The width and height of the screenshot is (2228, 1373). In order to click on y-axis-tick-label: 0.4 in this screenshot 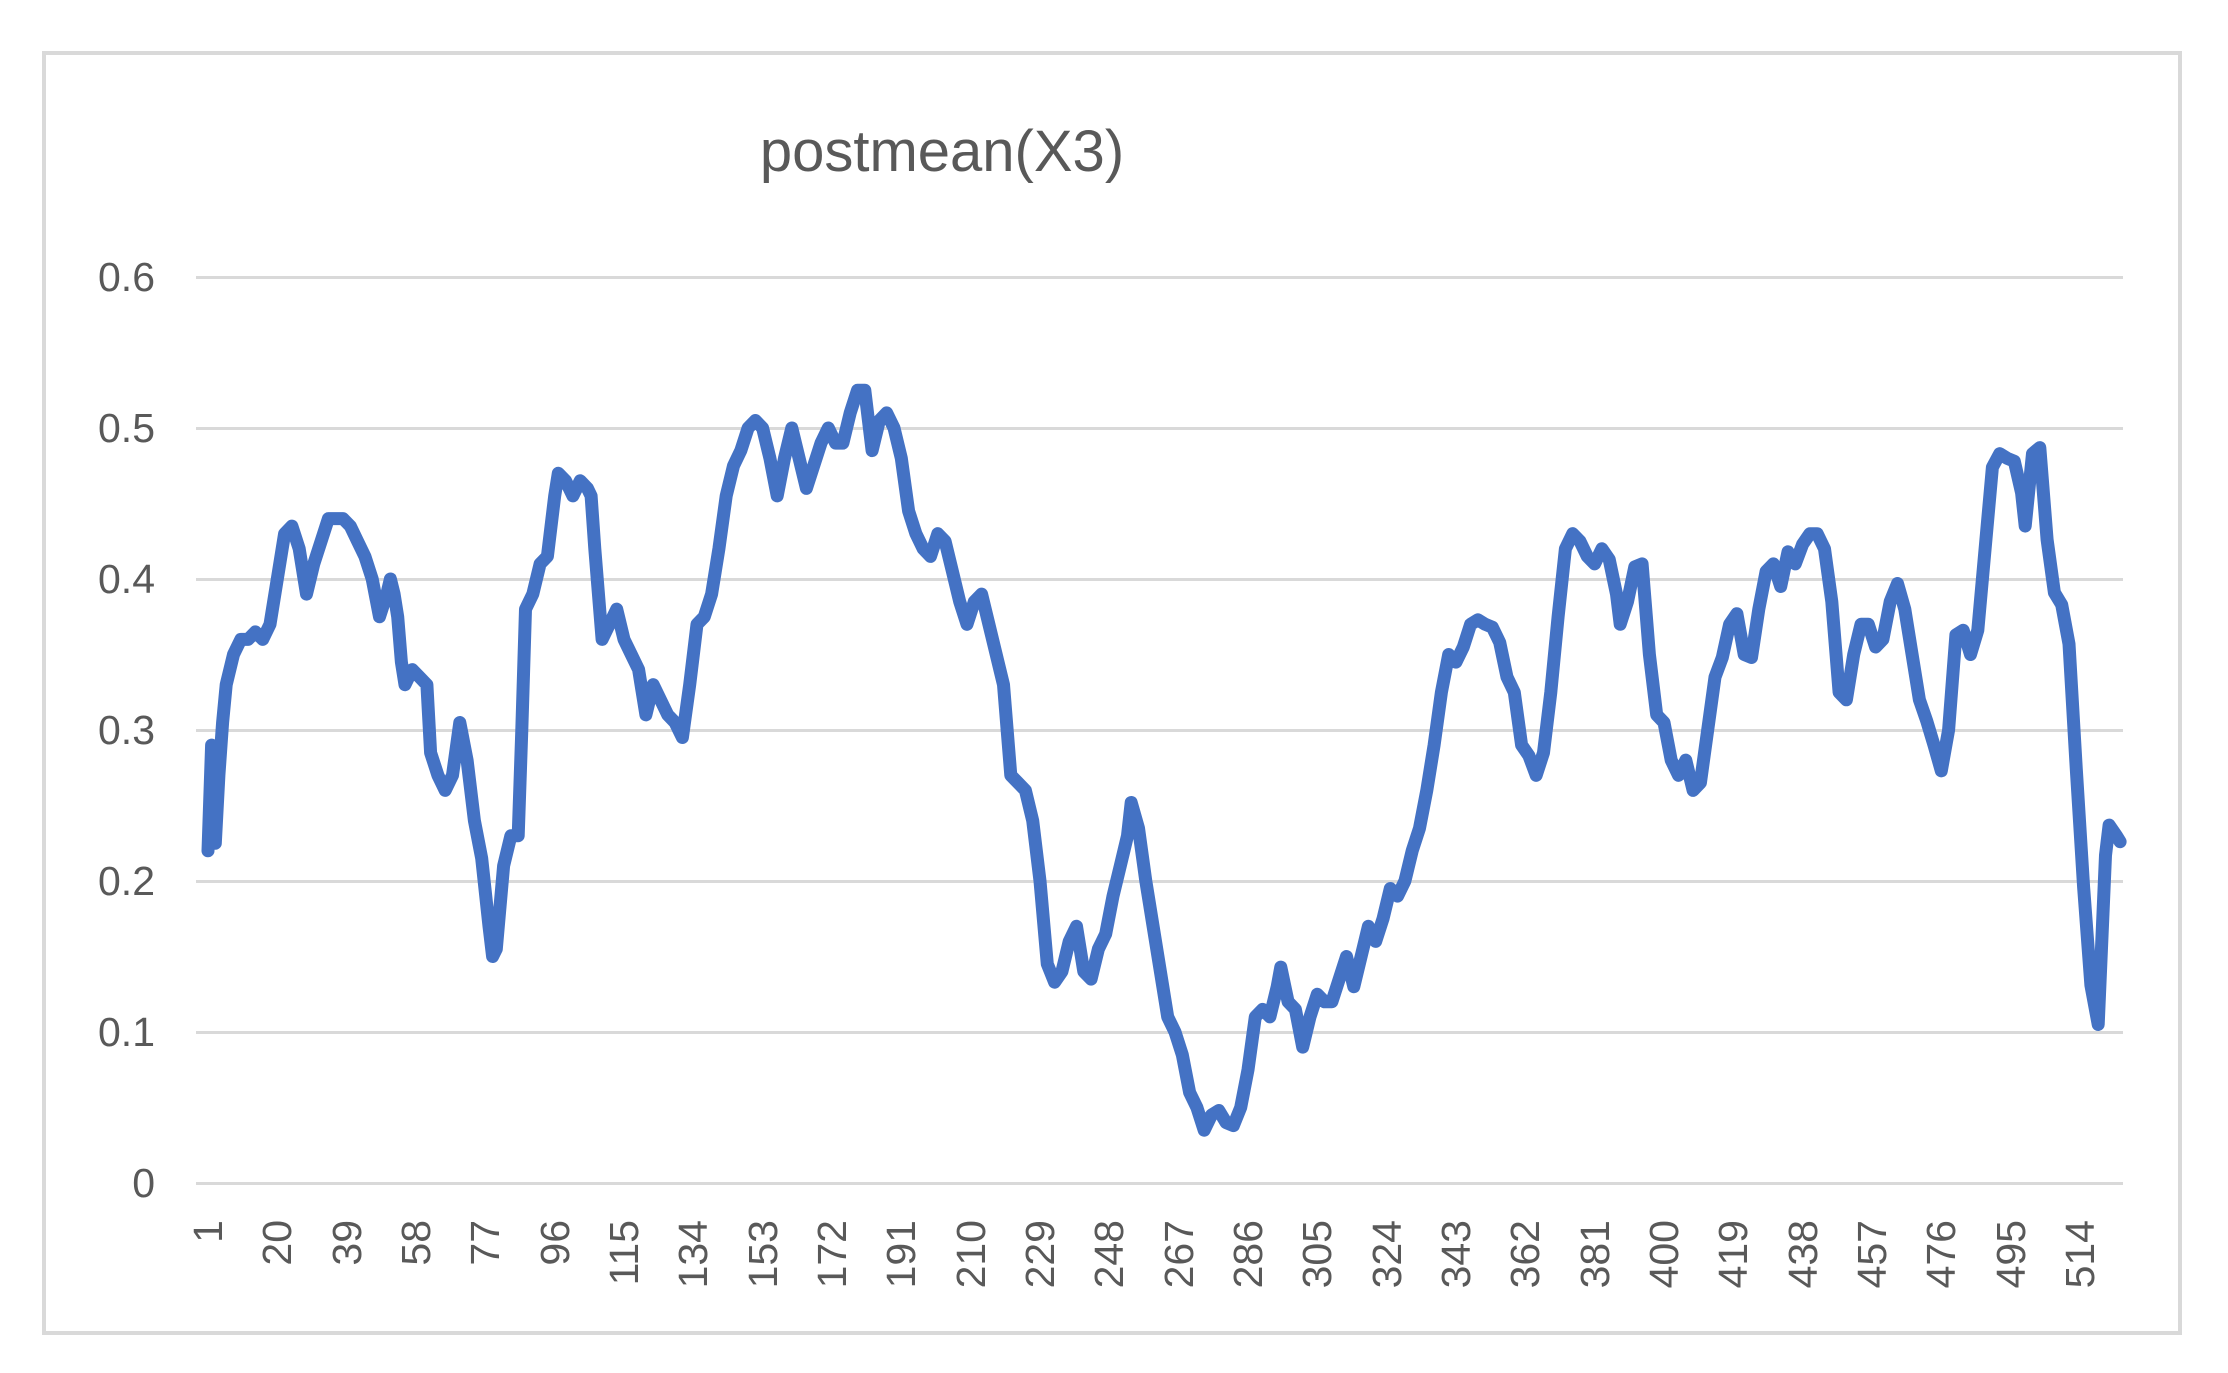, I will do `click(126, 579)`.